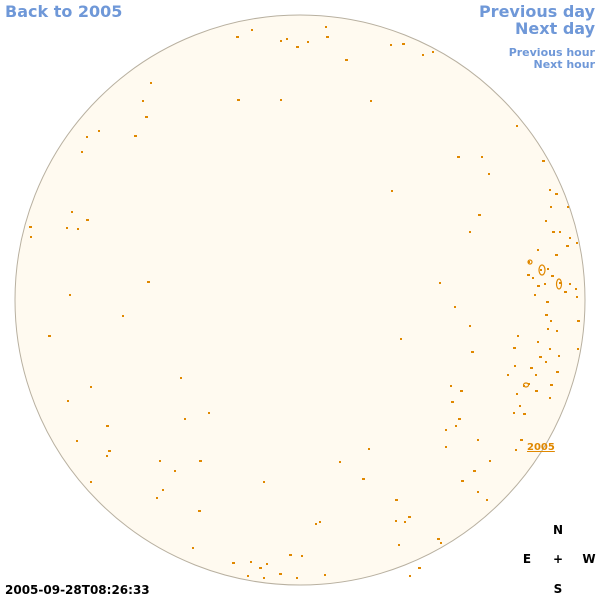 The height and width of the screenshot is (600, 600). I want to click on active-region-link: 2005, so click(541, 447).